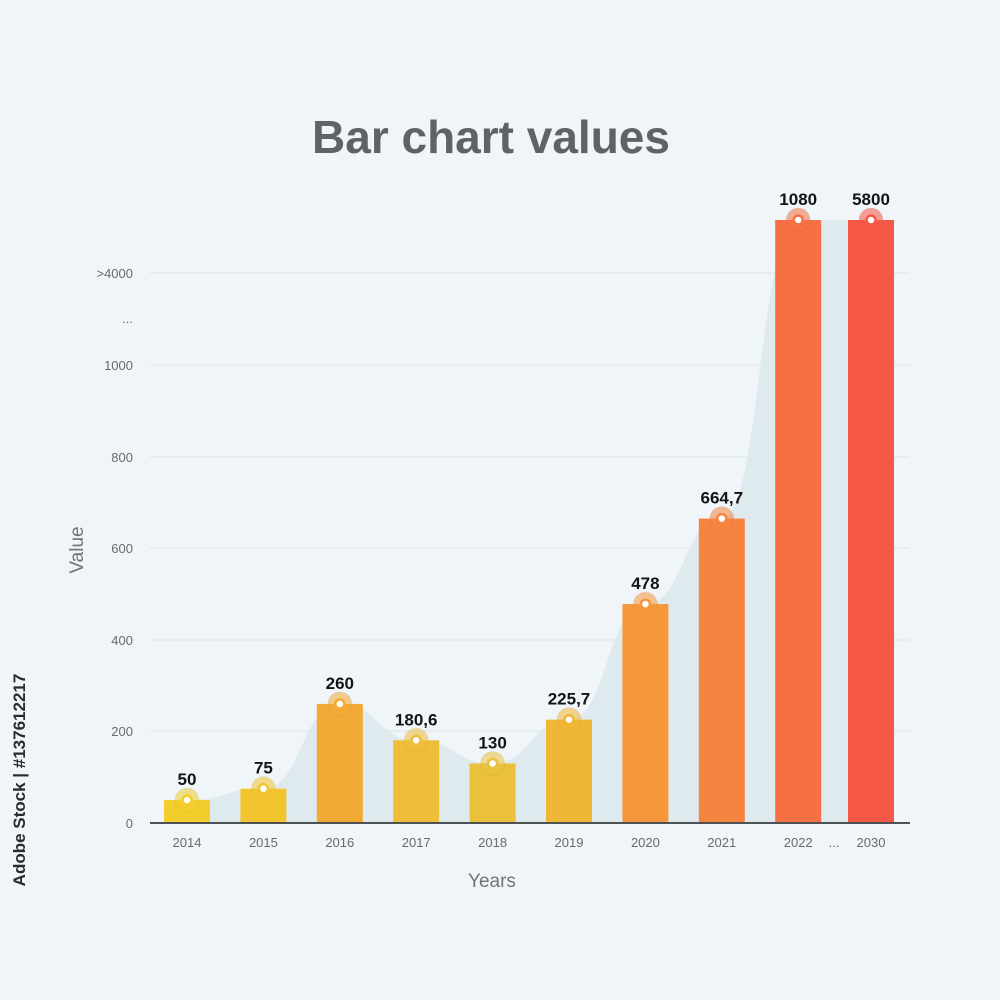 Image resolution: width=1000 pixels, height=1000 pixels. I want to click on bar-2019, so click(569, 771).